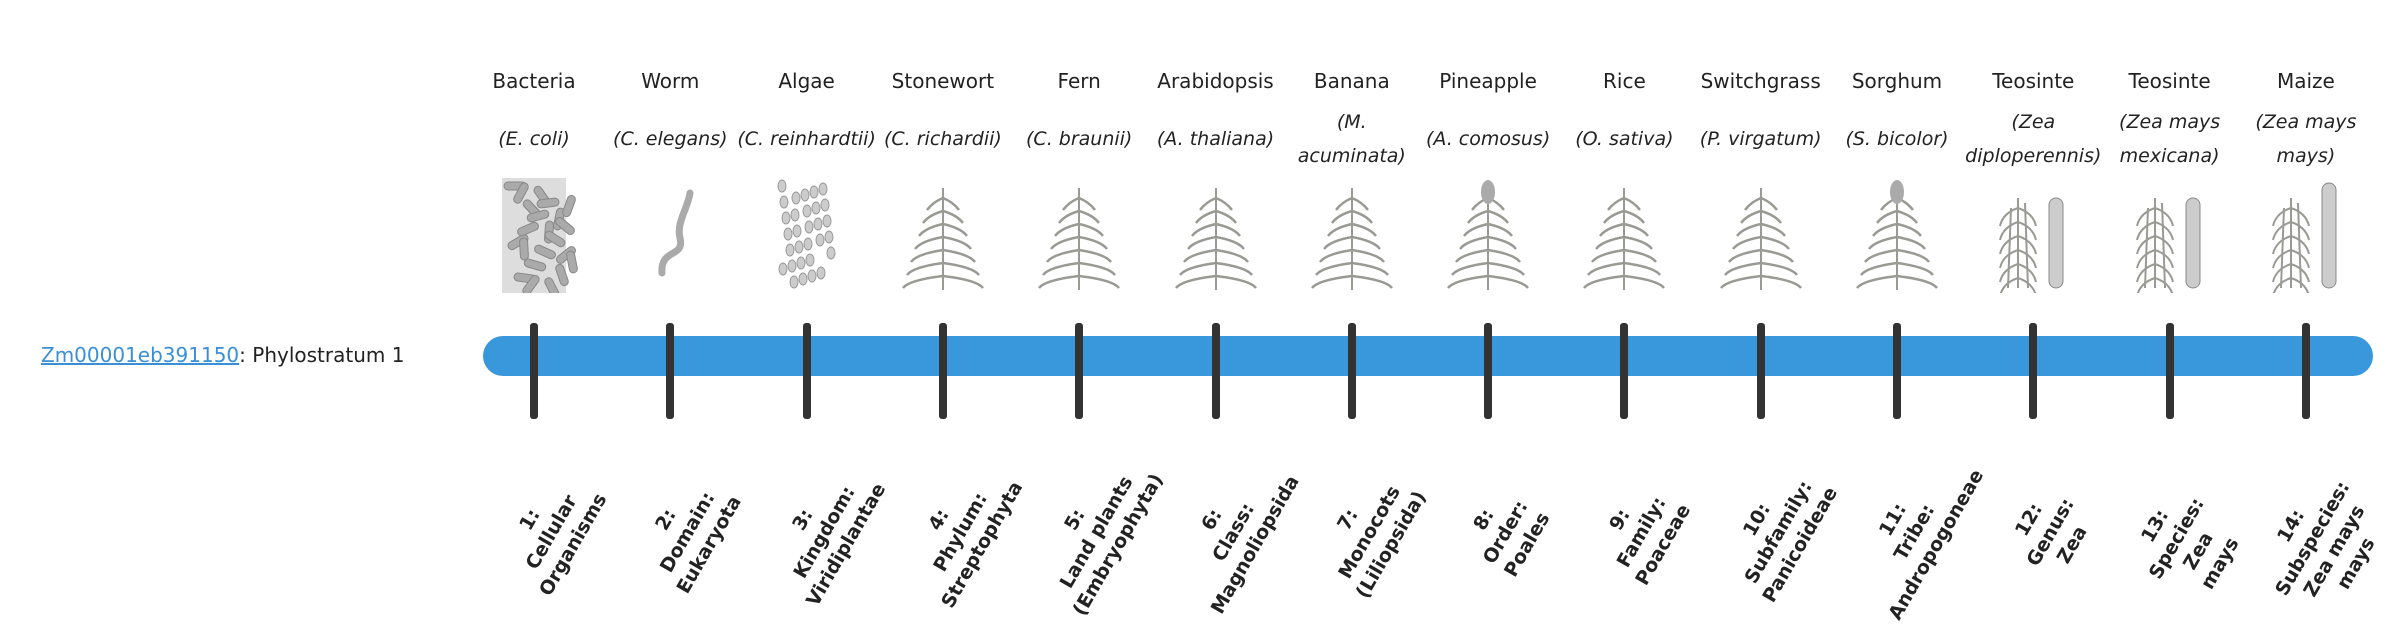 The image size is (2400, 644). Describe the element at coordinates (534, 238) in the screenshot. I see `bacteria-icon` at that location.